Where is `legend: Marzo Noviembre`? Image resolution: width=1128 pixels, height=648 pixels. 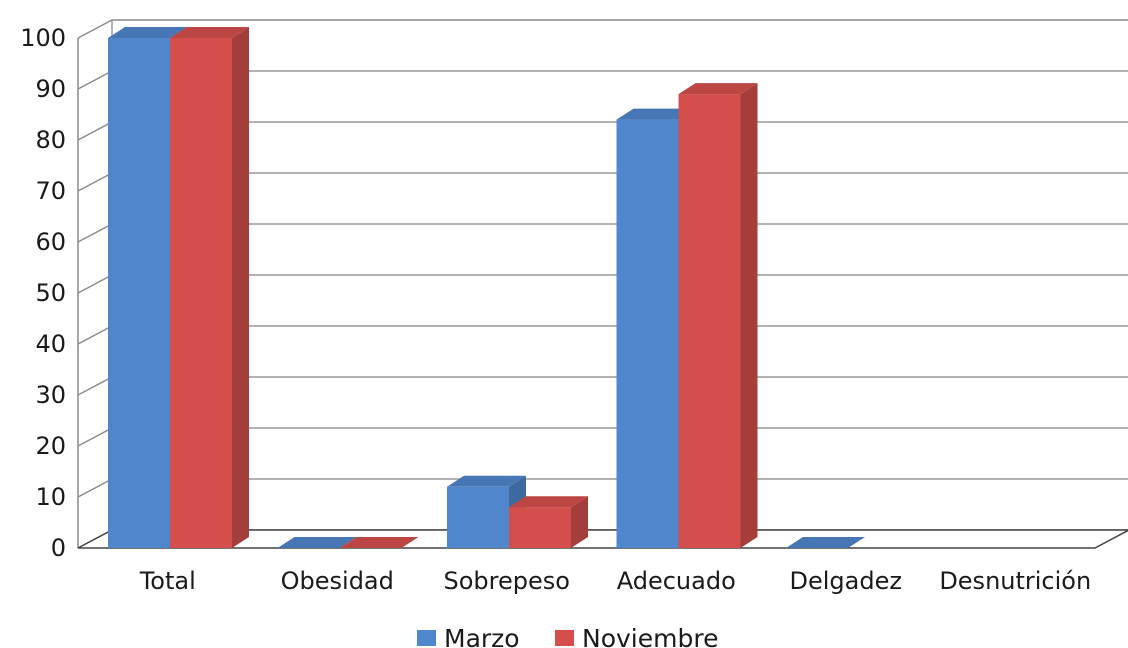 legend: Marzo Noviembre is located at coordinates (567, 636).